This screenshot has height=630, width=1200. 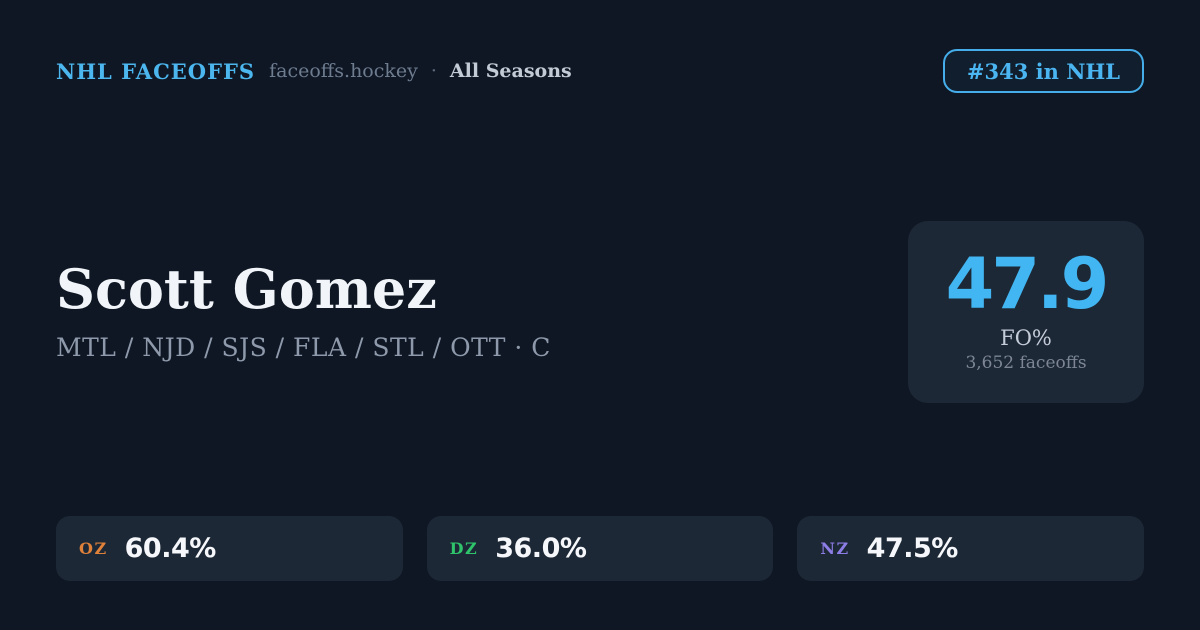 I want to click on rank-badge: #343 in NHL, so click(x=1043, y=71).